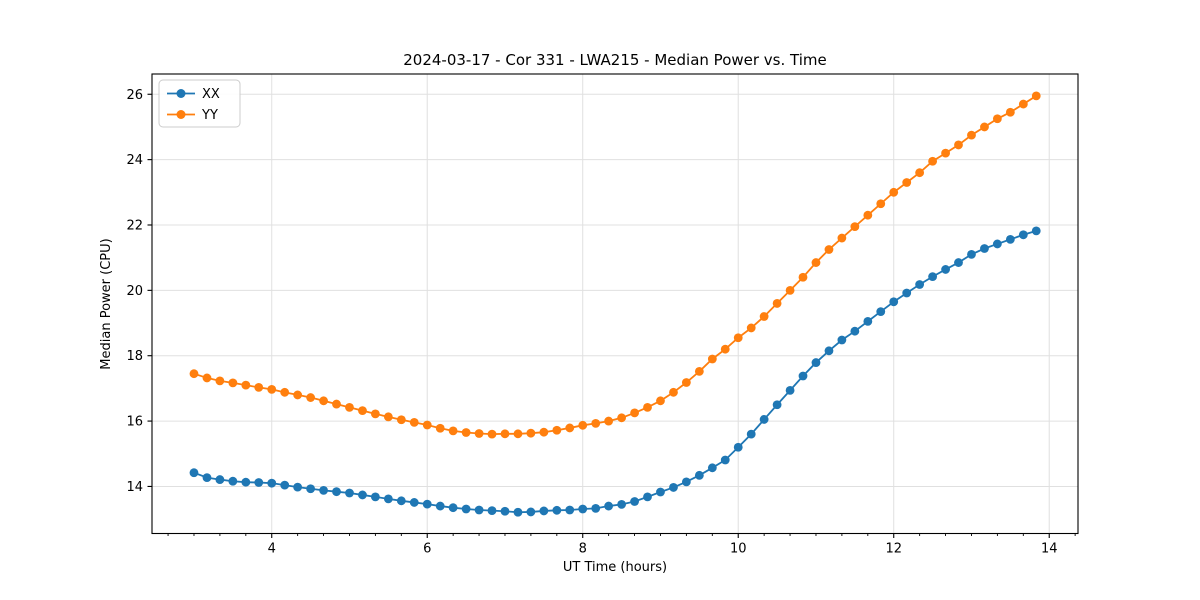 Image resolution: width=1200 pixels, height=600 pixels. I want to click on legend: XX YY, so click(199, 103).